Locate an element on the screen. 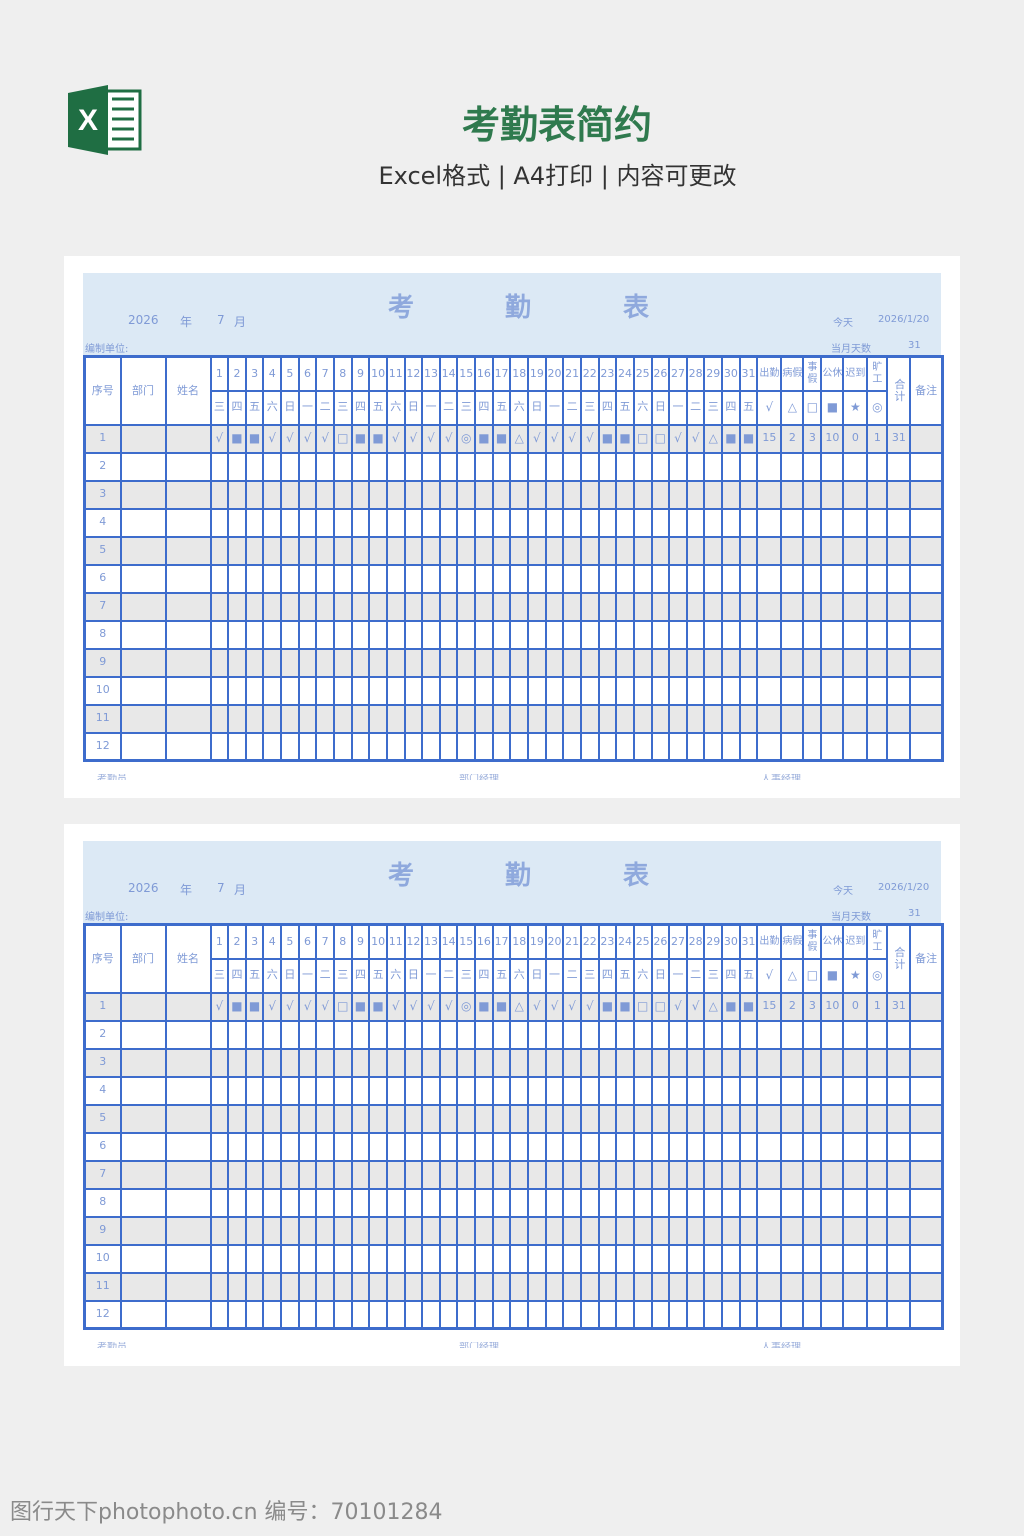  cell-day-mark: △ is located at coordinates (713, 1006).